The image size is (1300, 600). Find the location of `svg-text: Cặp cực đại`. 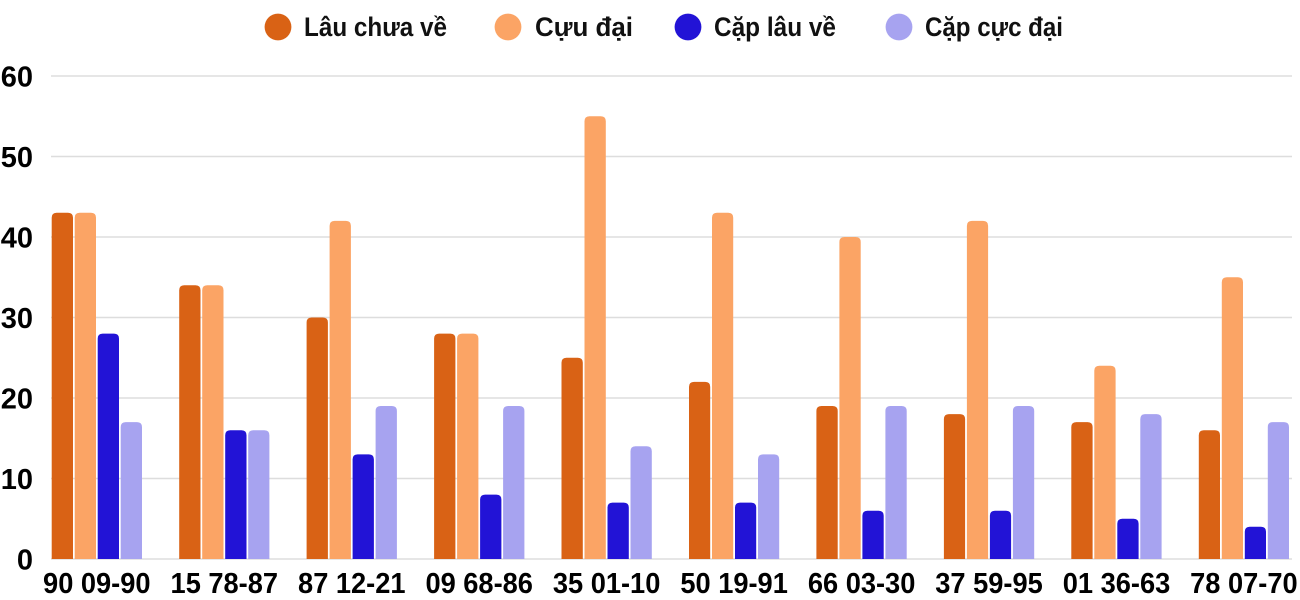

svg-text: Cặp cực đại is located at coordinates (994, 27).